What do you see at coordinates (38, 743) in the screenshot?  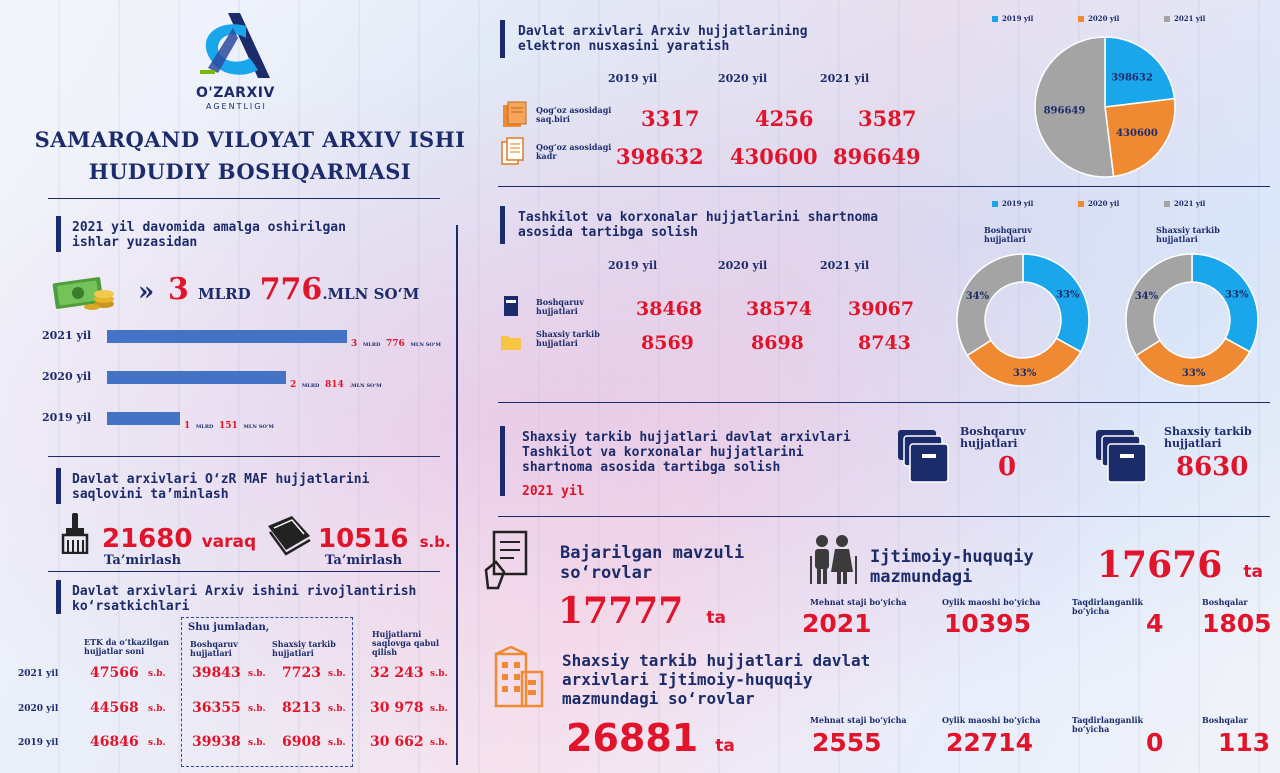 I see `dev-cell-year: 2019 yil` at bounding box center [38, 743].